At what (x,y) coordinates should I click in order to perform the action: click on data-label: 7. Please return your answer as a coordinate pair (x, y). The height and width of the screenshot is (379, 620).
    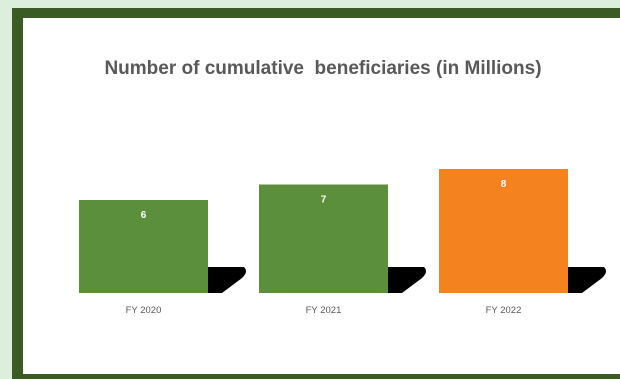
    Looking at the image, I should click on (324, 200).